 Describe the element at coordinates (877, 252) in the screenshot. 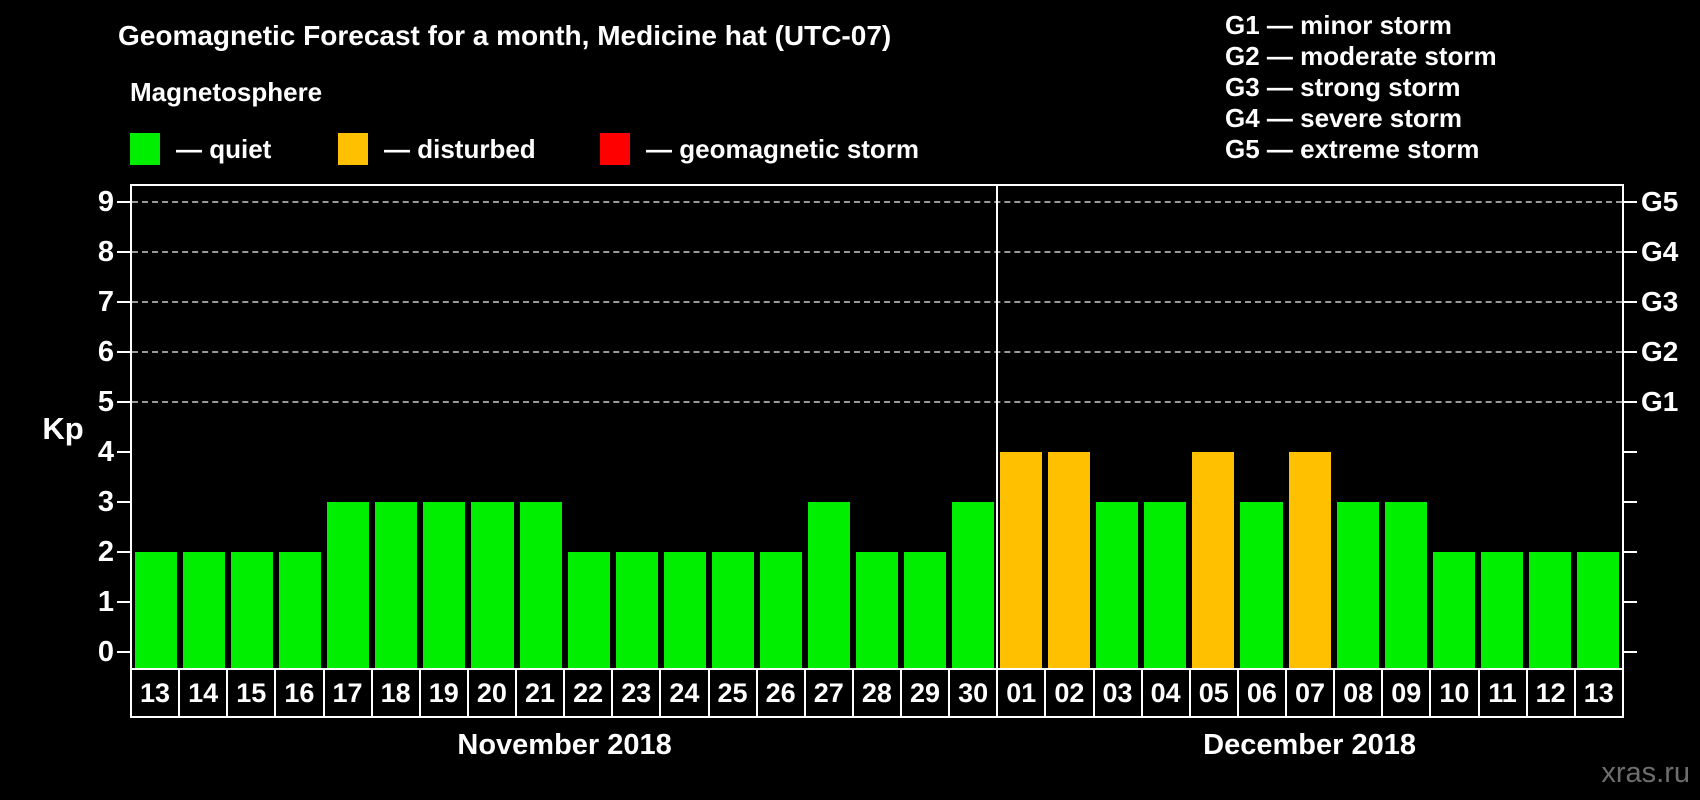

I see `gridline-kp8` at that location.